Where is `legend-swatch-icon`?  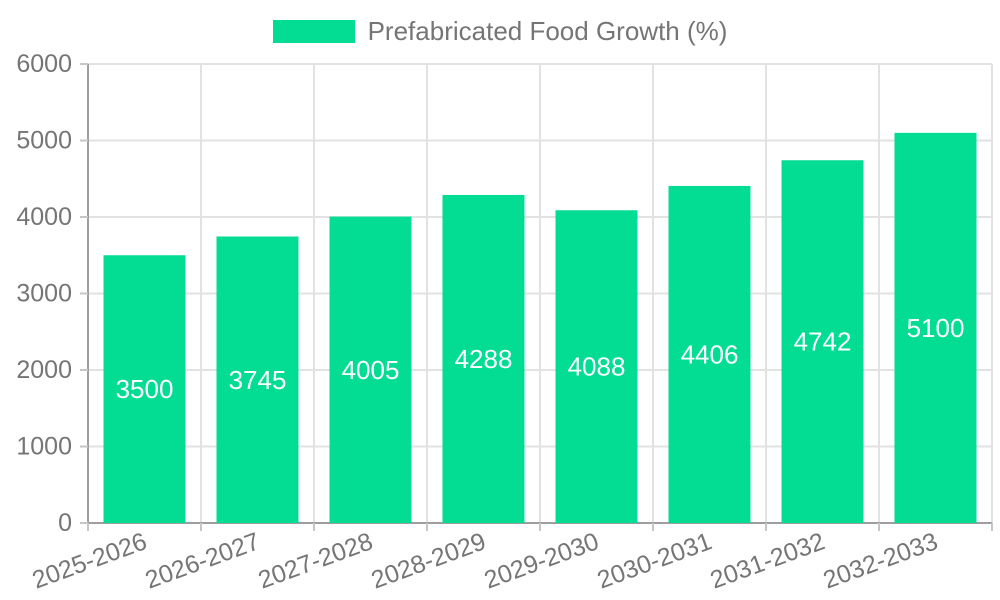 legend-swatch-icon is located at coordinates (313, 31).